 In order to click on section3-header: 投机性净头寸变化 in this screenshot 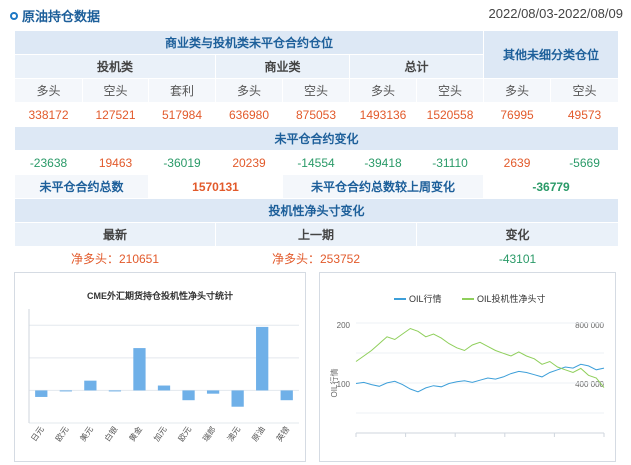, I will do `click(316, 210)`.